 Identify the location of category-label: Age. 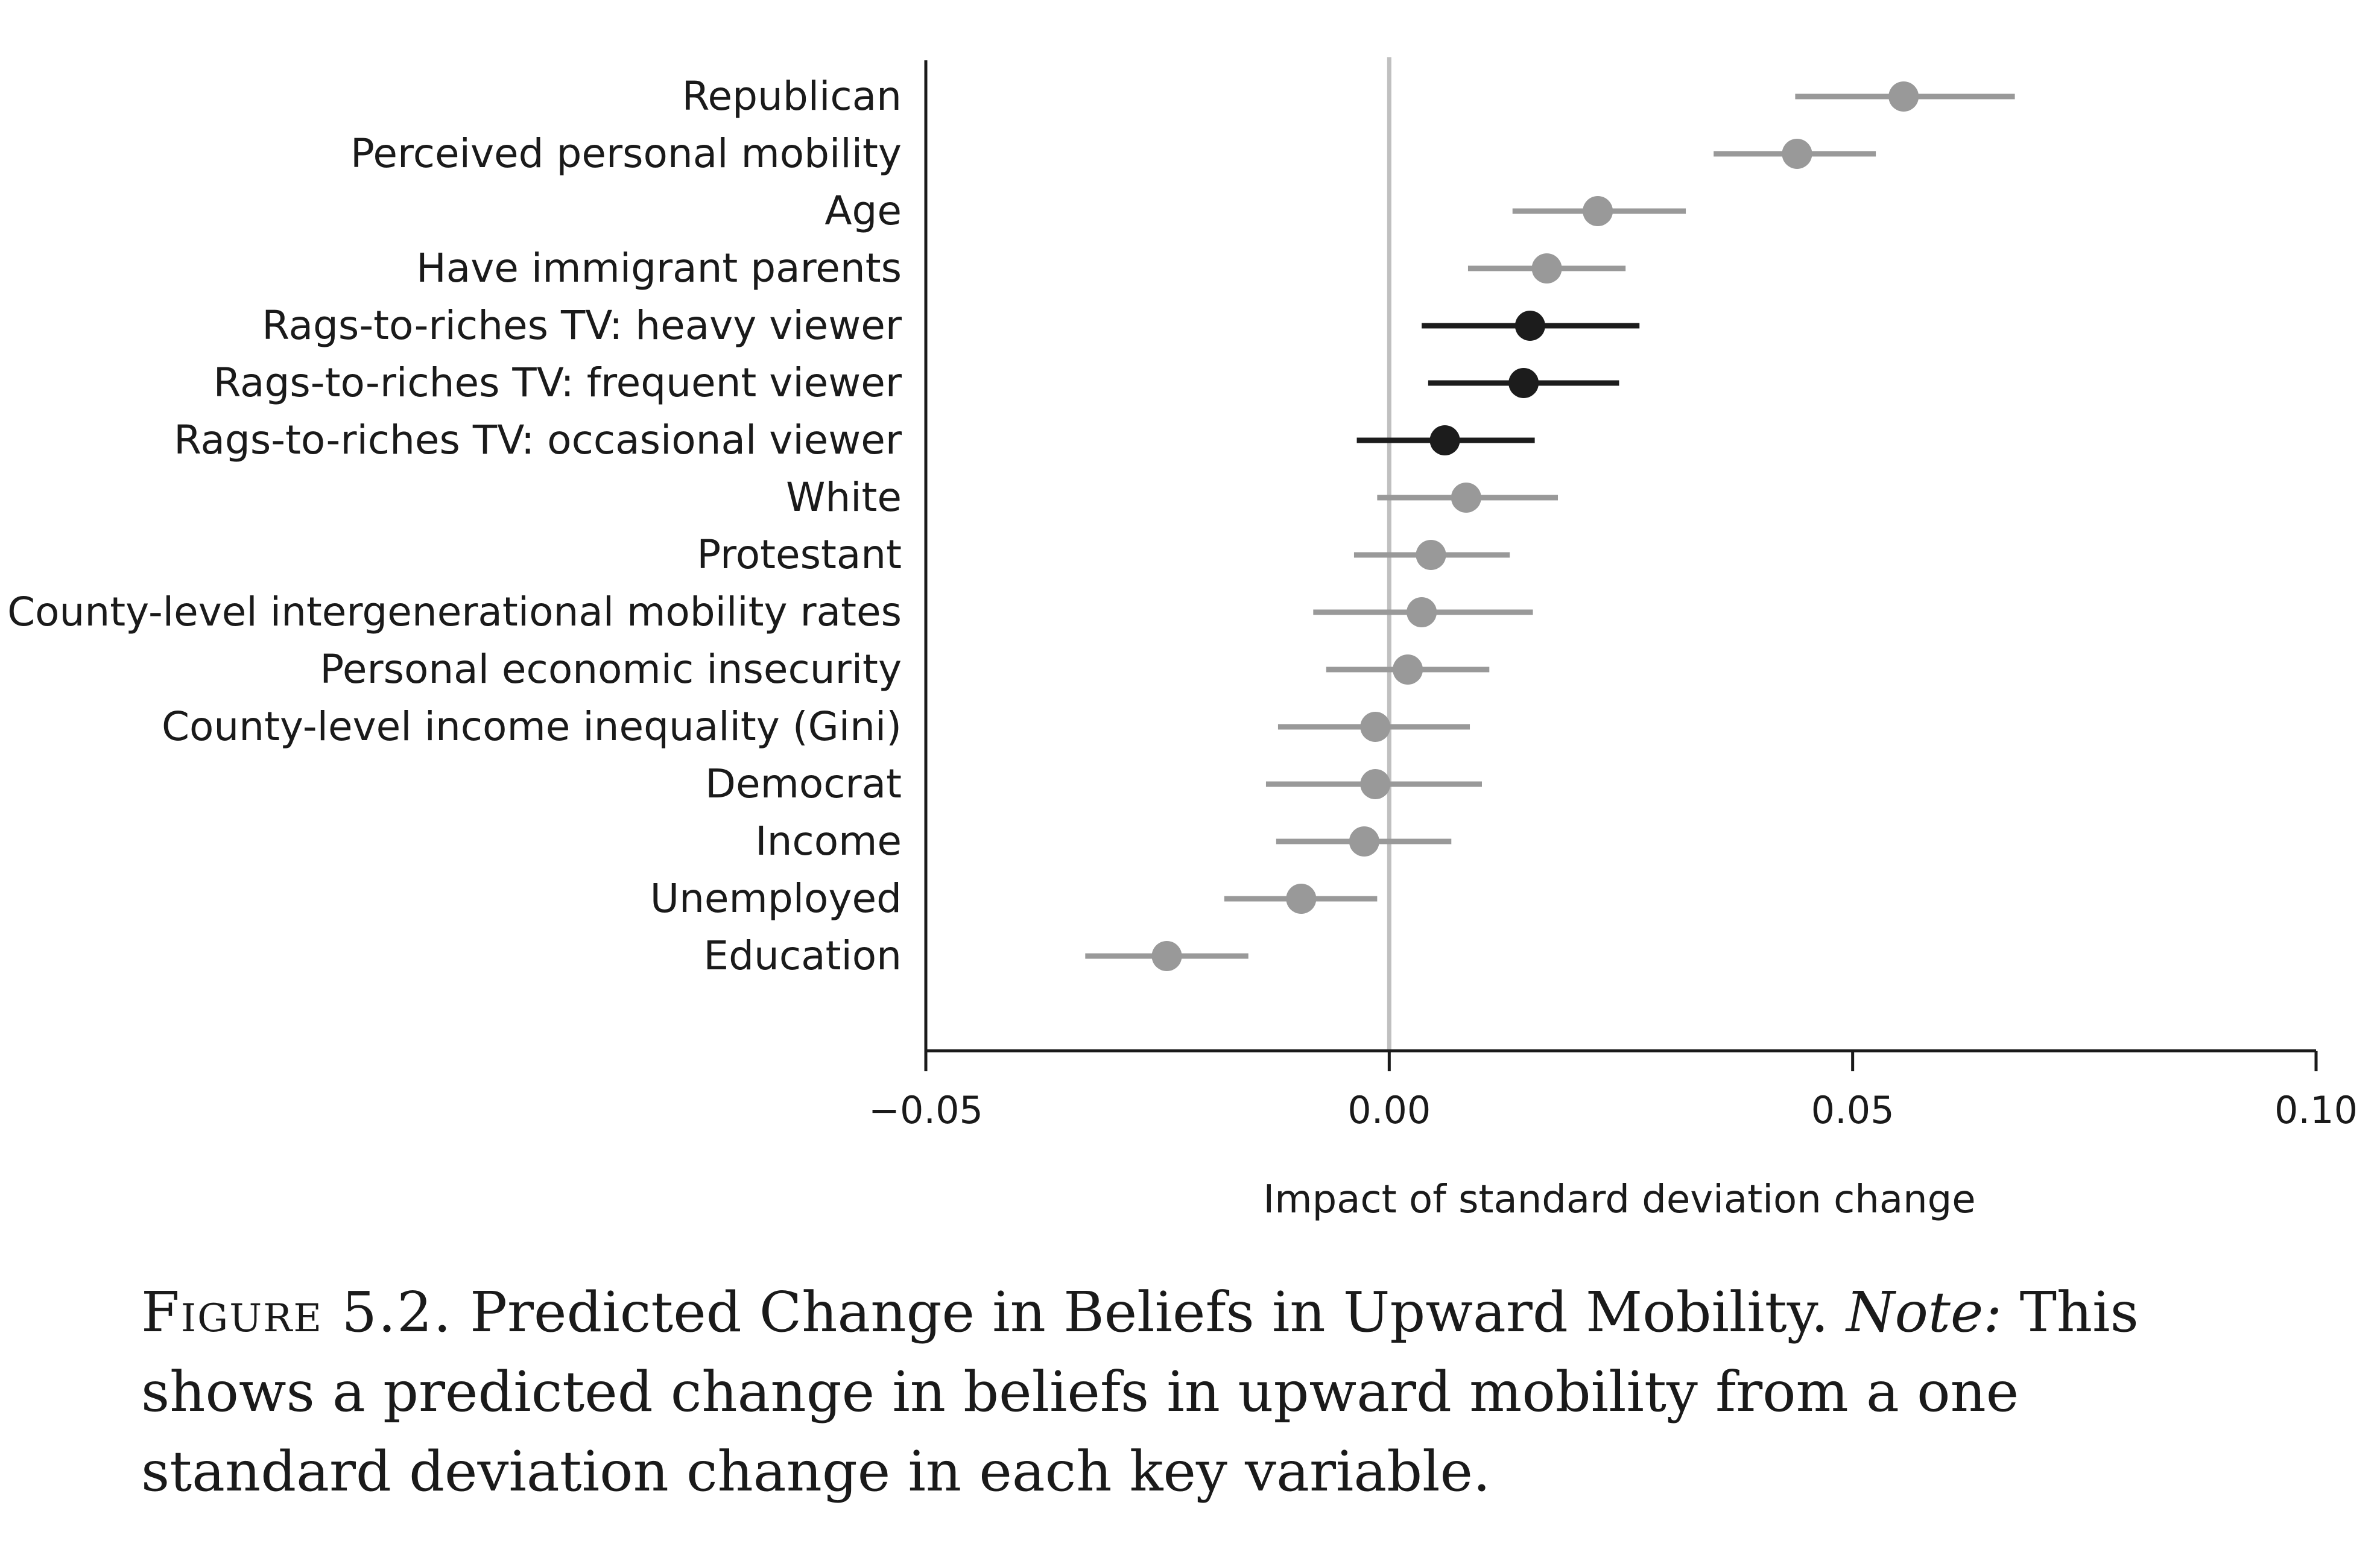
(863, 211).